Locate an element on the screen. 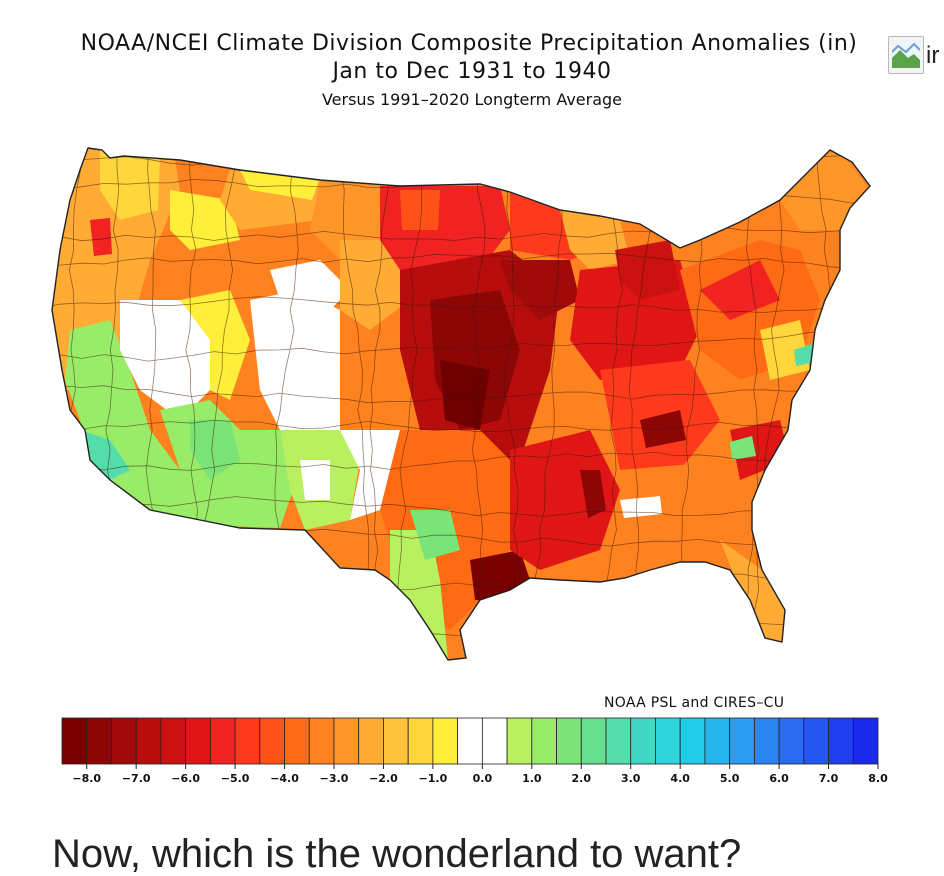  region-willamette is located at coordinates (101, 237).